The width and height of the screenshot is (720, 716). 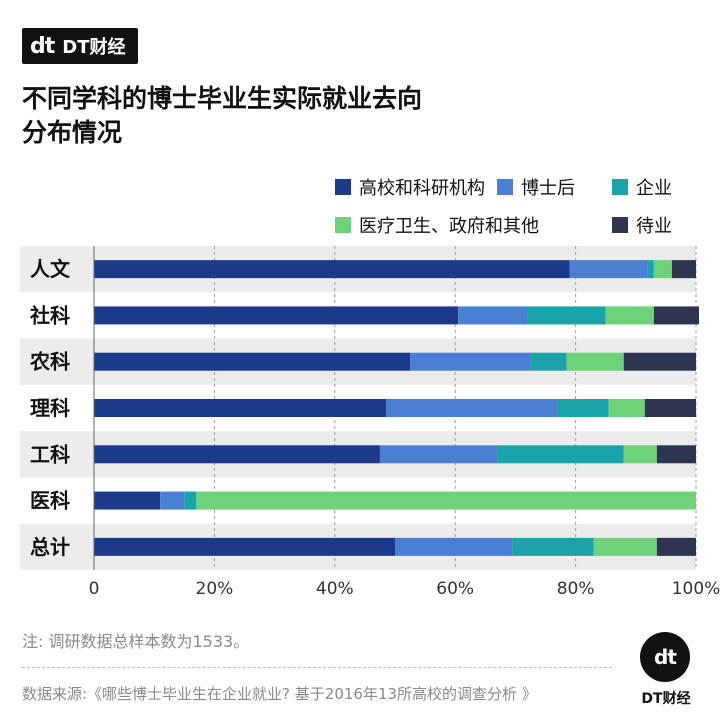 What do you see at coordinates (72, 132) in the screenshot?
I see `chart-title-line-2: 分布情况` at bounding box center [72, 132].